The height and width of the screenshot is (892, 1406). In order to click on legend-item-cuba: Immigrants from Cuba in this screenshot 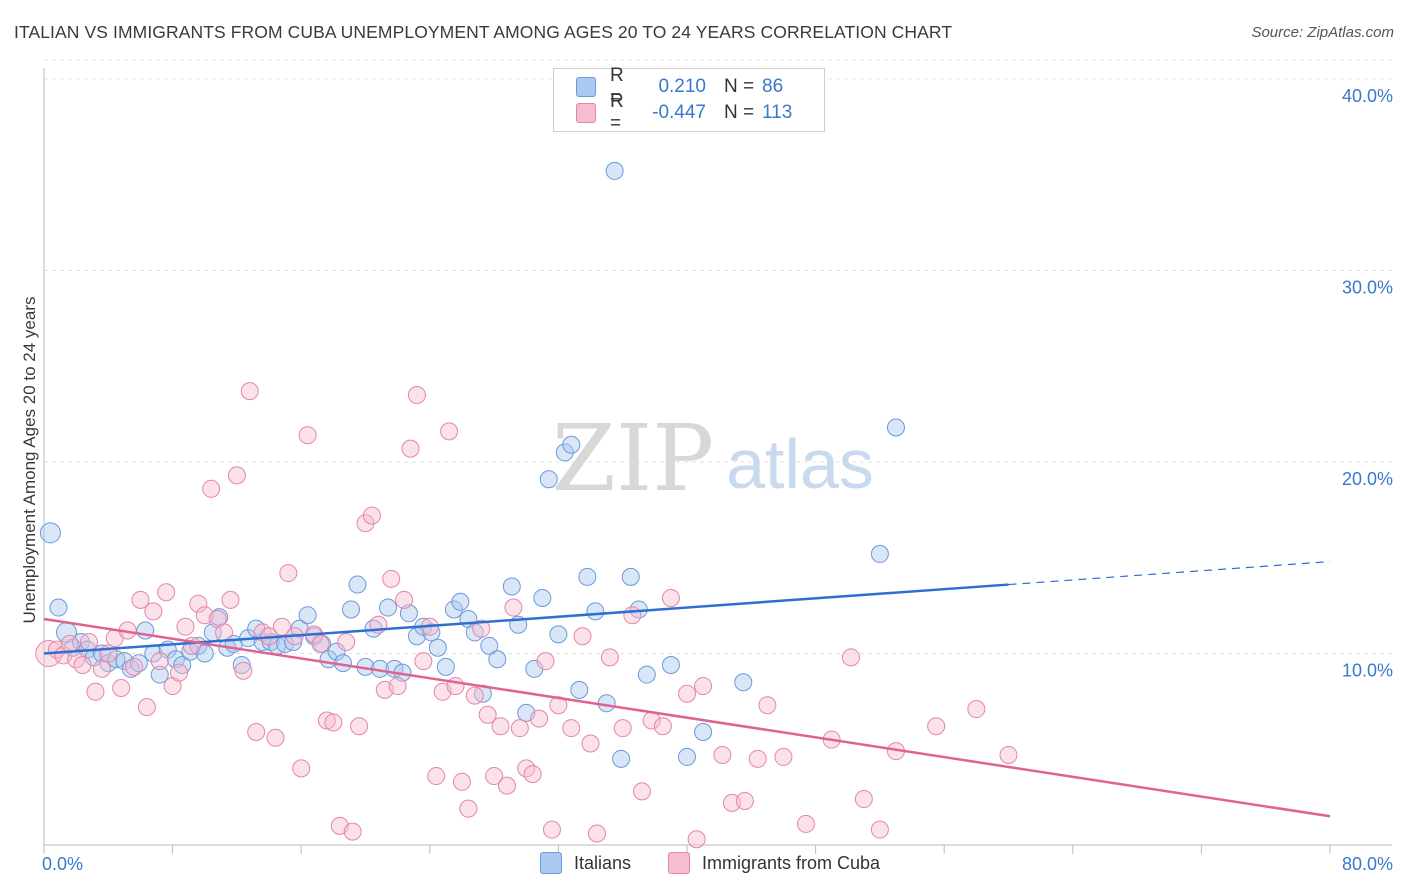, I will do `click(774, 863)`.